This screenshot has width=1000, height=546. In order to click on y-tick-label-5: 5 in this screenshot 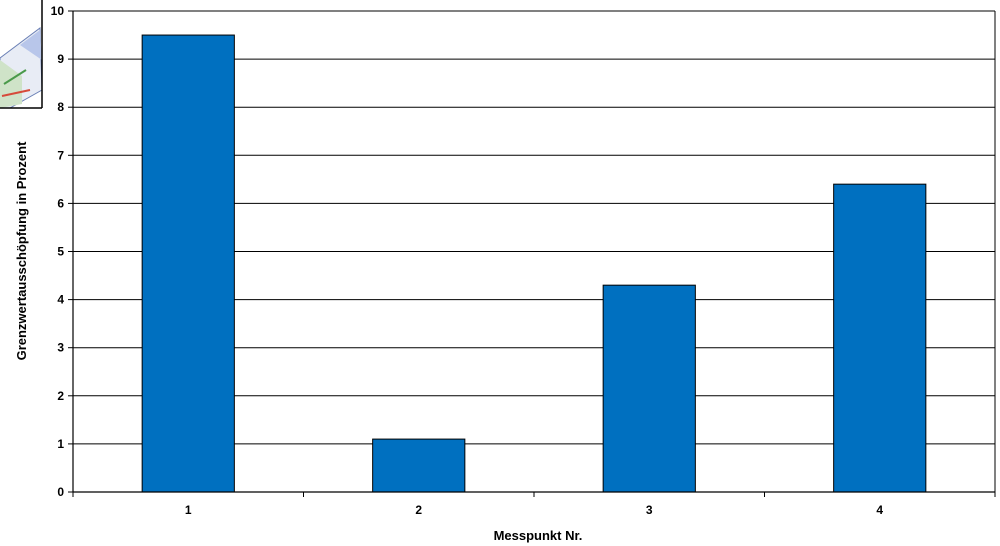, I will do `click(60, 252)`.